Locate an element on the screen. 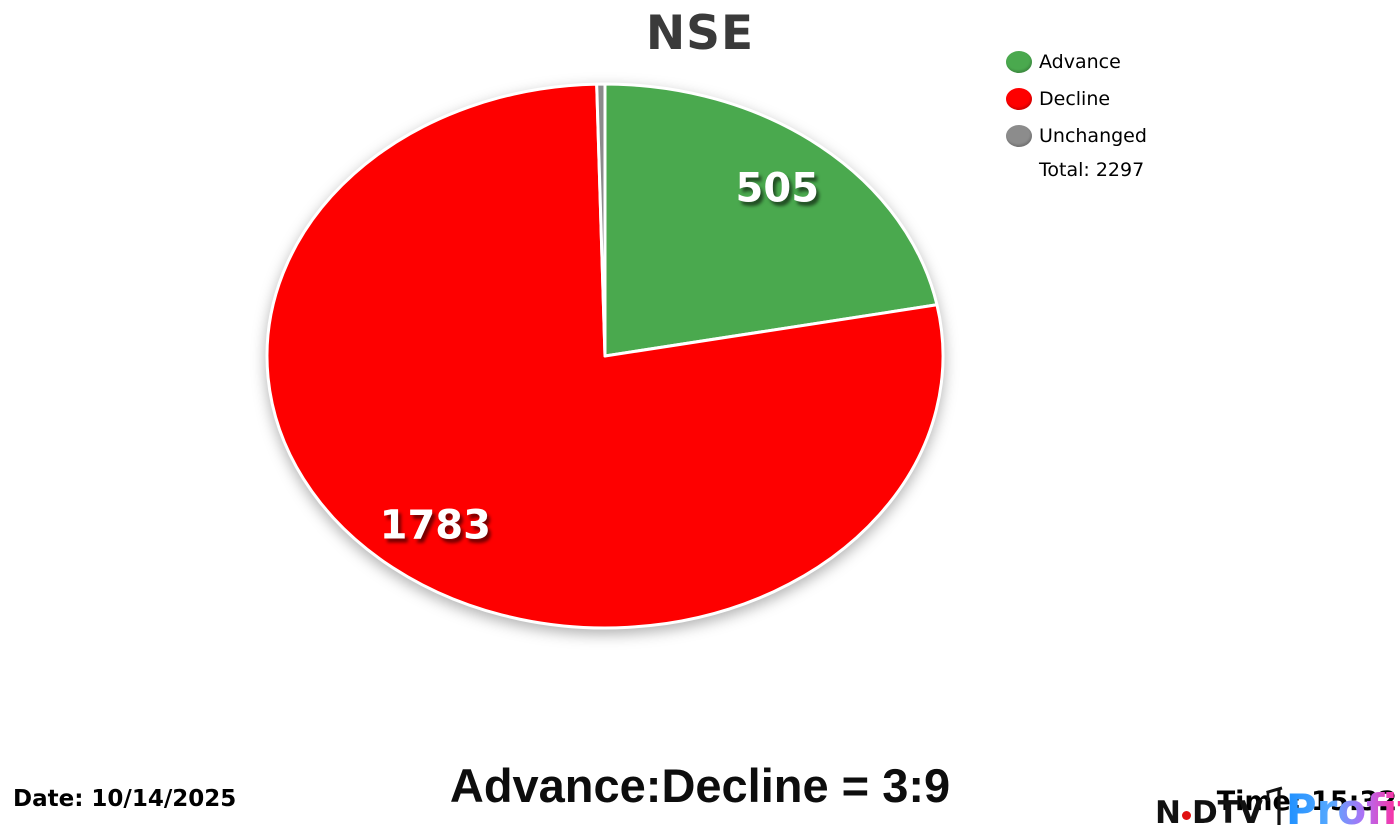  chart-title: NSE is located at coordinates (700, 33).